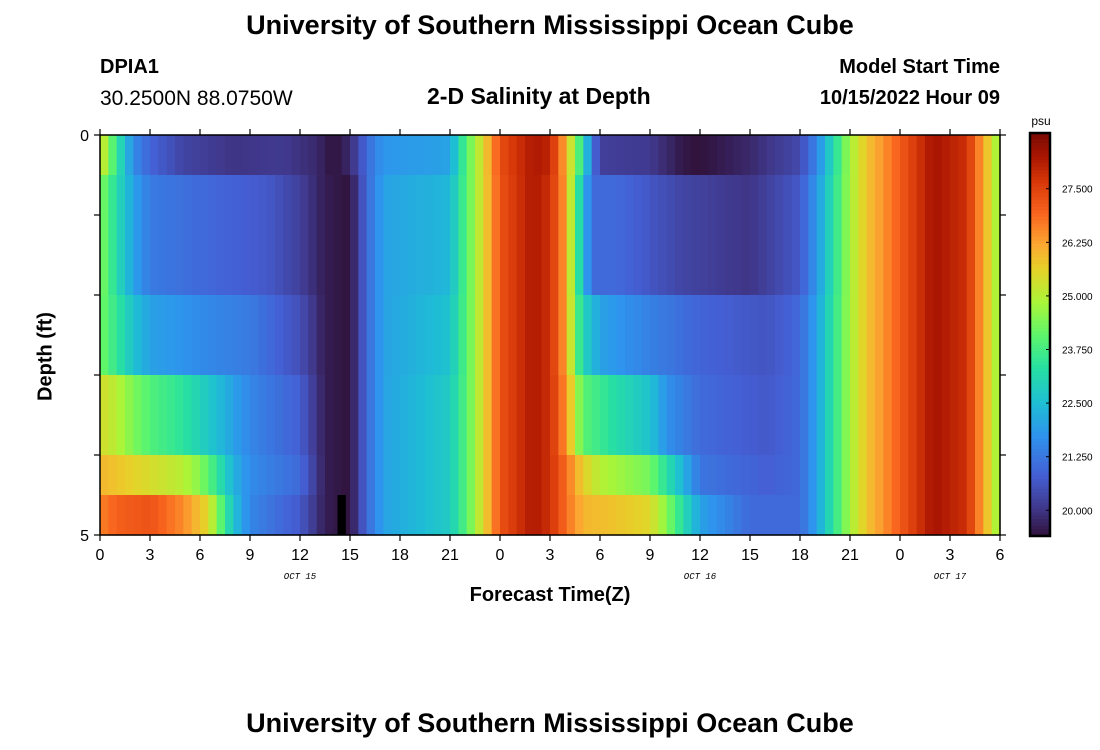  What do you see at coordinates (300, 555) in the screenshot?
I see `x-tick-label: 12` at bounding box center [300, 555].